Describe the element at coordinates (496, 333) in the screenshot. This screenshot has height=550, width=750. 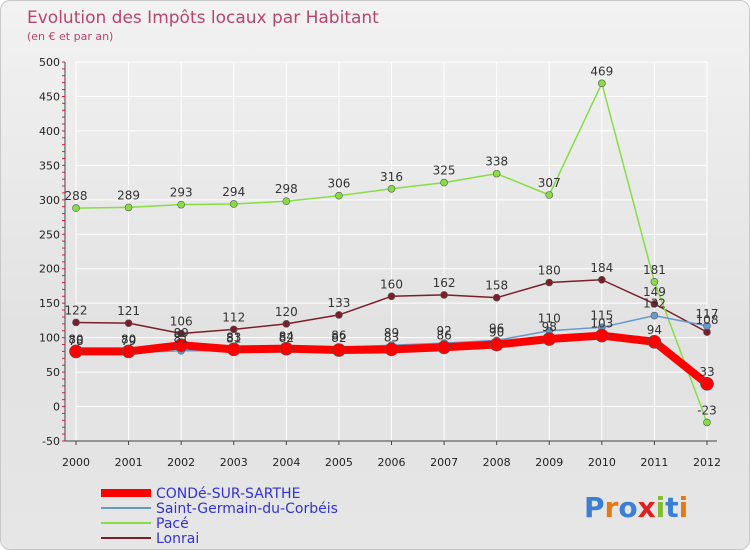
I see `data-label: 90` at that location.